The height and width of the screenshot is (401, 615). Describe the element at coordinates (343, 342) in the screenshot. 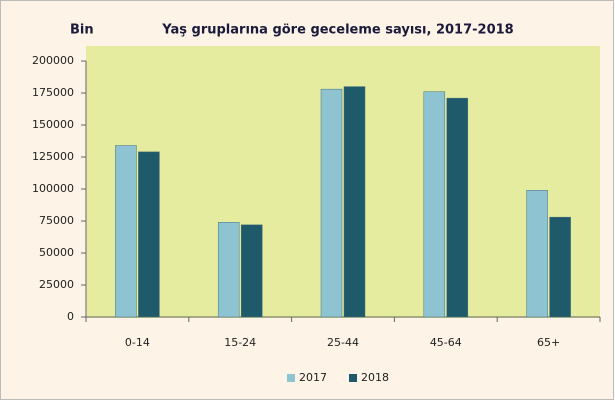

I see `x-tick-label: 25-44` at that location.